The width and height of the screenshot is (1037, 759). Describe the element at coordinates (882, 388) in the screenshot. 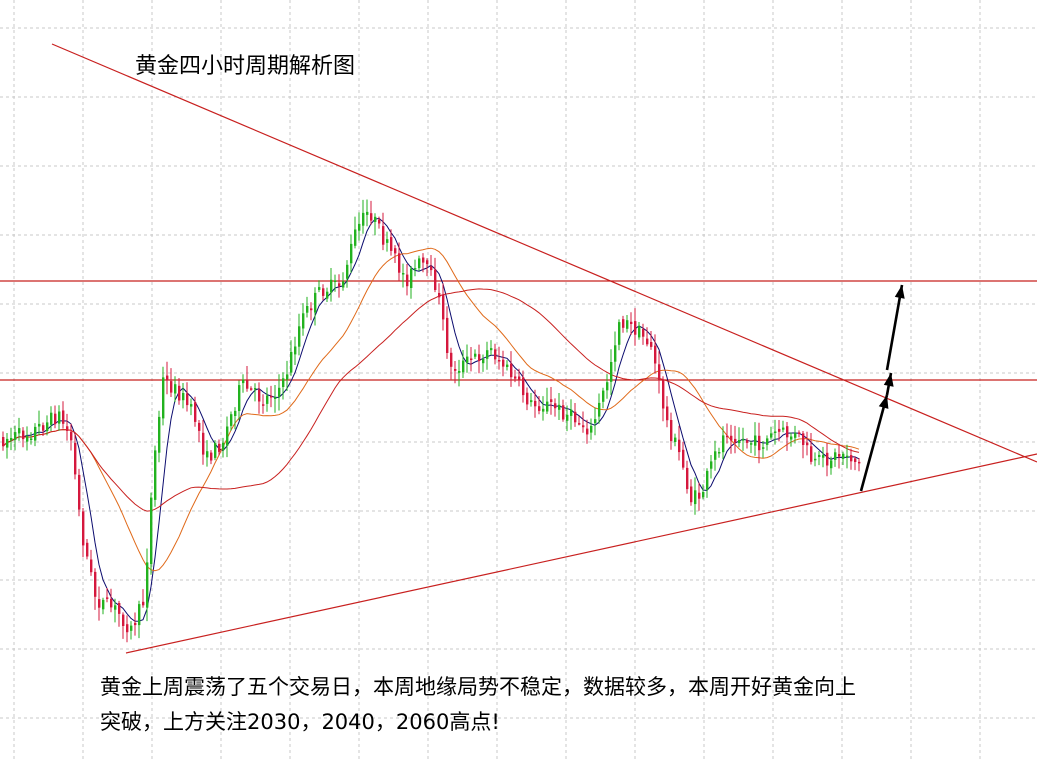

I see `forecast-arrows` at that location.